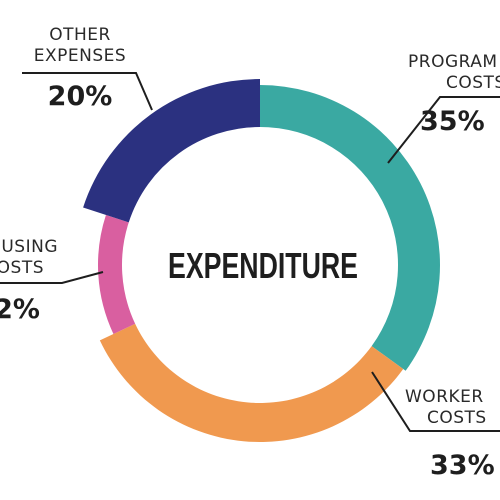 The image size is (500, 500). Describe the element at coordinates (452, 121) in the screenshot. I see `value-label: 35%` at that location.